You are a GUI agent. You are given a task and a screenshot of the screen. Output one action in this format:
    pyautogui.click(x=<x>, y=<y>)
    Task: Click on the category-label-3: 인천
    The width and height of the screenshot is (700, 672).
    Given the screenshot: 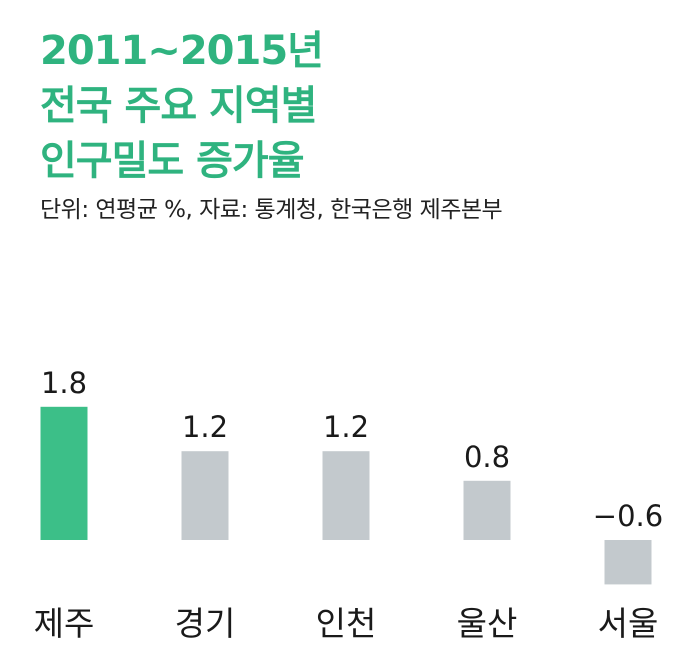 What is the action you would take?
    pyautogui.click(x=346, y=623)
    